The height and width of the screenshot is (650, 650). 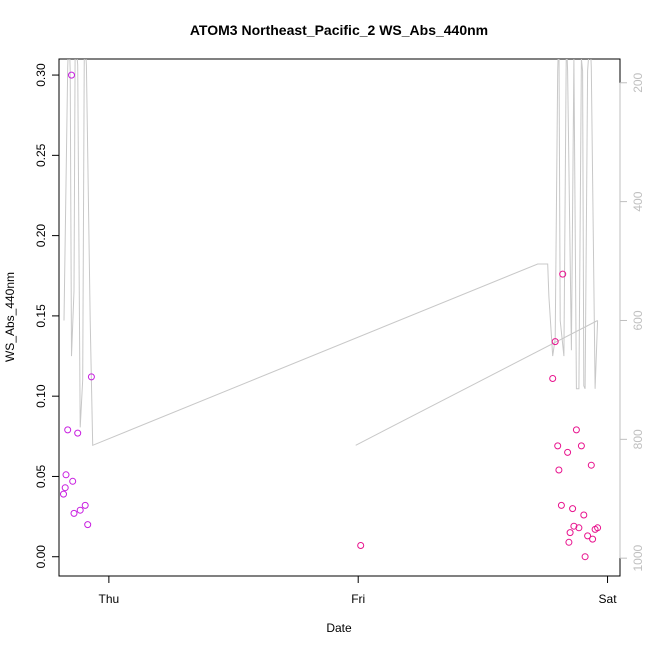 I want to click on x-tick-label: Sat, so click(x=608, y=599).